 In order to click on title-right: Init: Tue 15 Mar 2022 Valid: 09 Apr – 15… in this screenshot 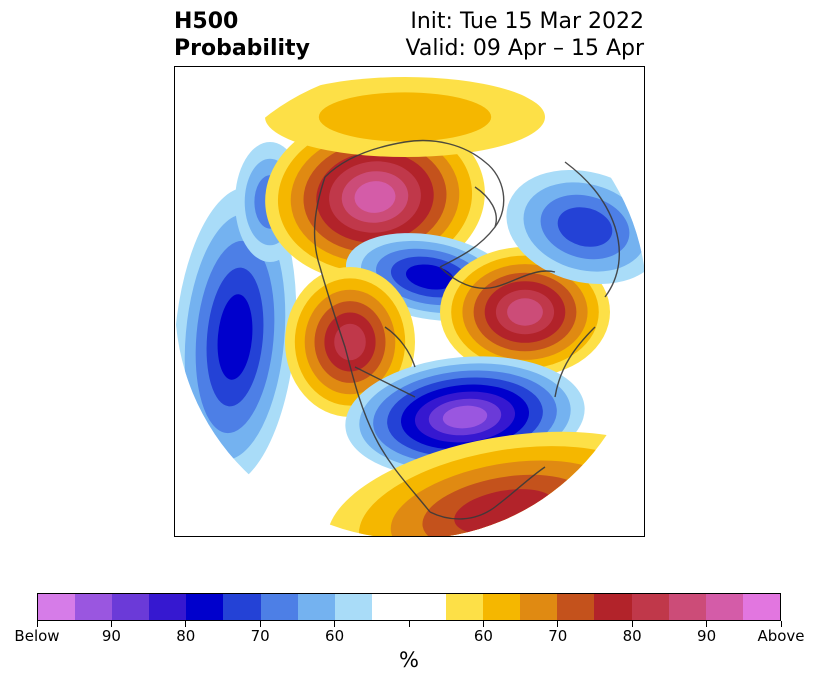, I will do `click(525, 35)`.